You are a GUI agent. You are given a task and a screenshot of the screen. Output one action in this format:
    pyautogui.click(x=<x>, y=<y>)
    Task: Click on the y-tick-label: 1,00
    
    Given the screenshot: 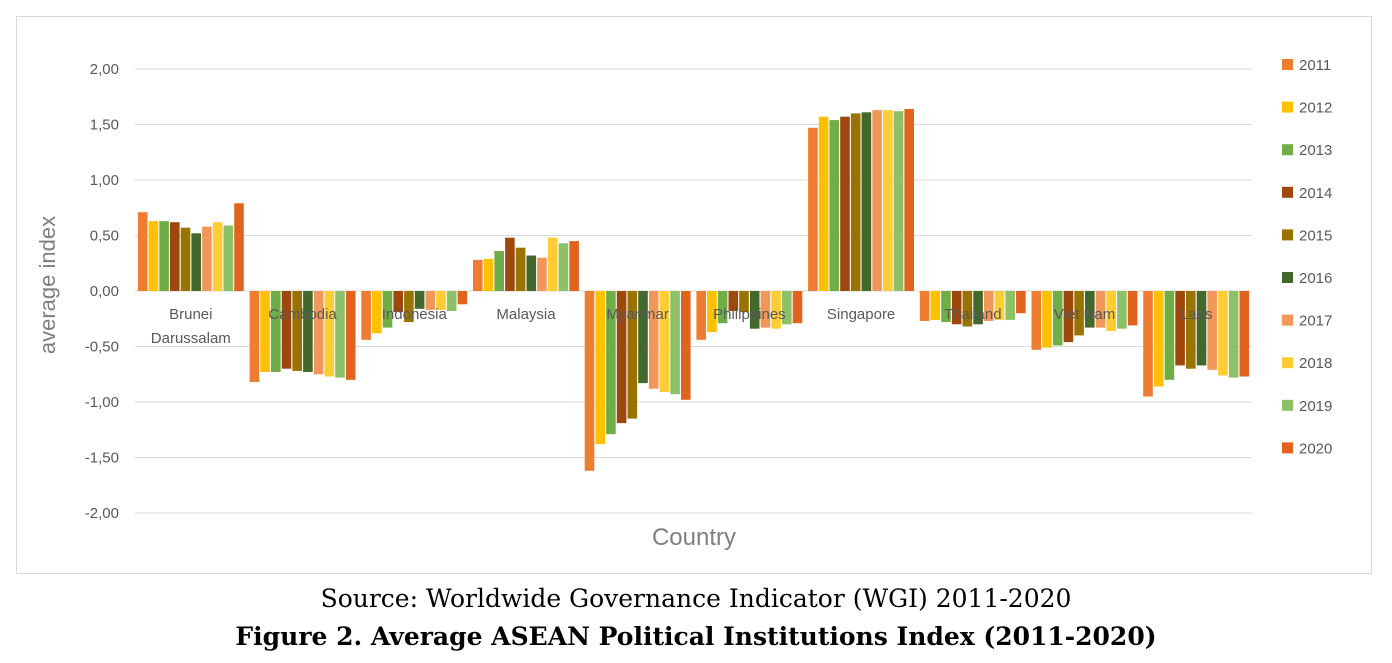 What is the action you would take?
    pyautogui.click(x=104, y=180)
    